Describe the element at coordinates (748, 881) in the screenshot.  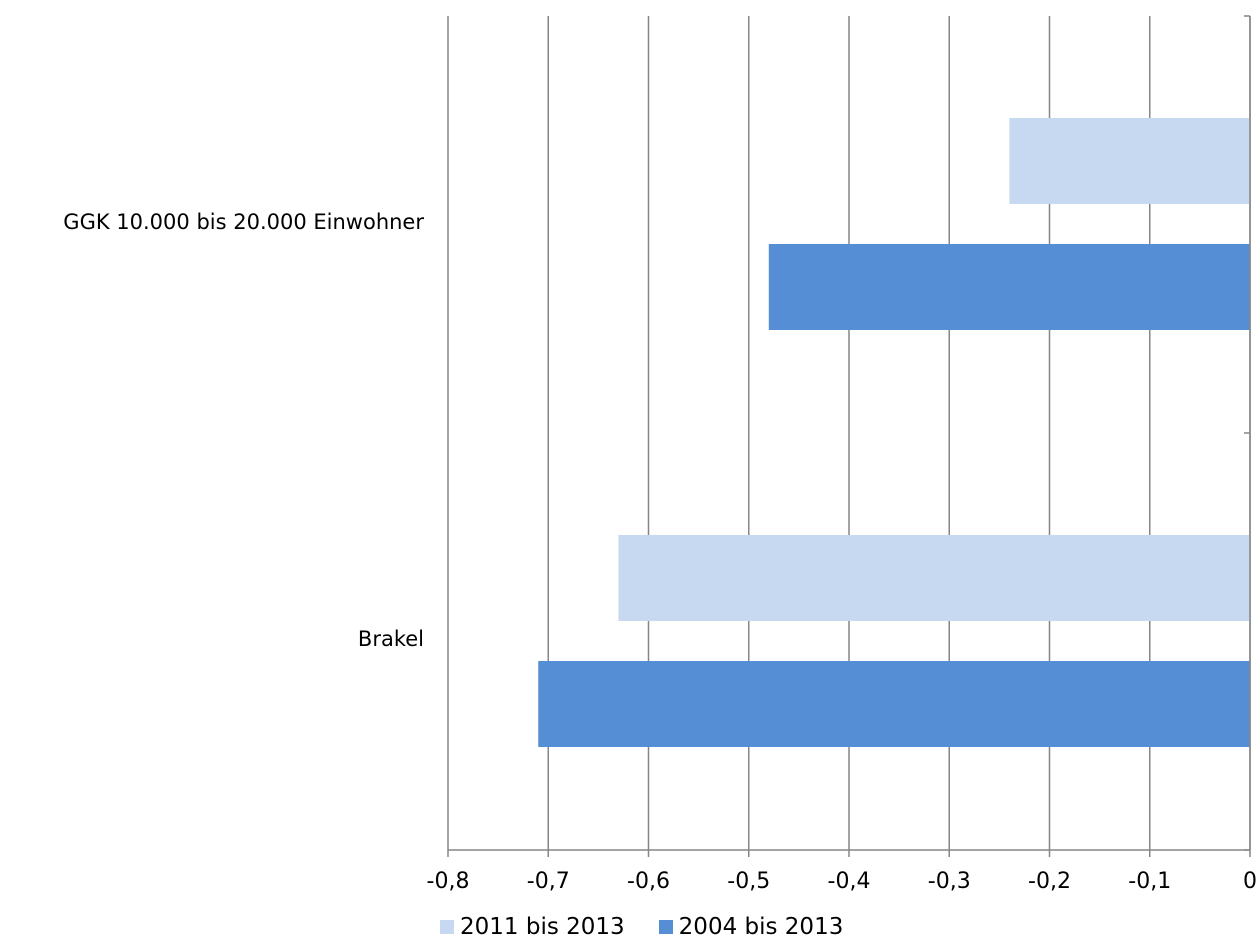
I see `x-tick-label-3: -0,5` at that location.